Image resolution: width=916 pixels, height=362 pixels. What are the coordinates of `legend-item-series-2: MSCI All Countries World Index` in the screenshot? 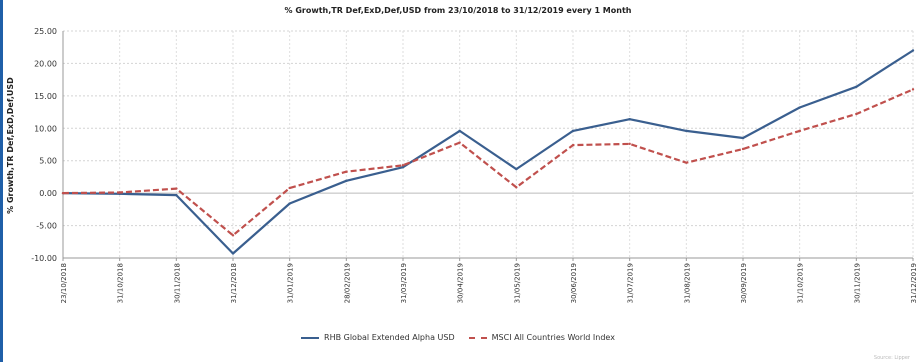 It's located at (541, 337).